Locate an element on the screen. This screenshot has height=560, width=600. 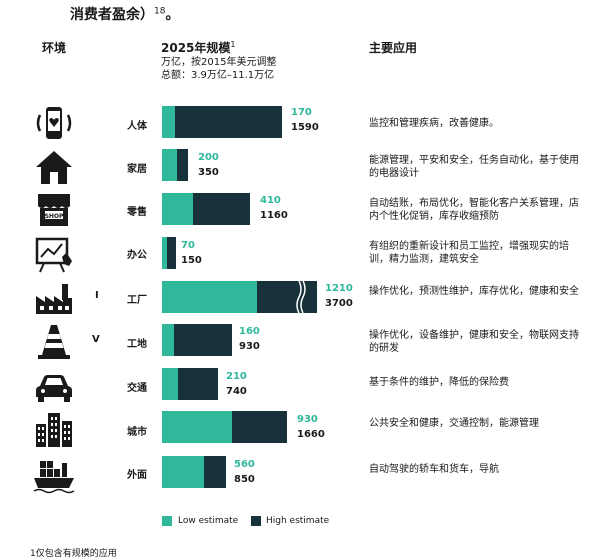
high-estimate-bar is located at coordinates (222, 122).